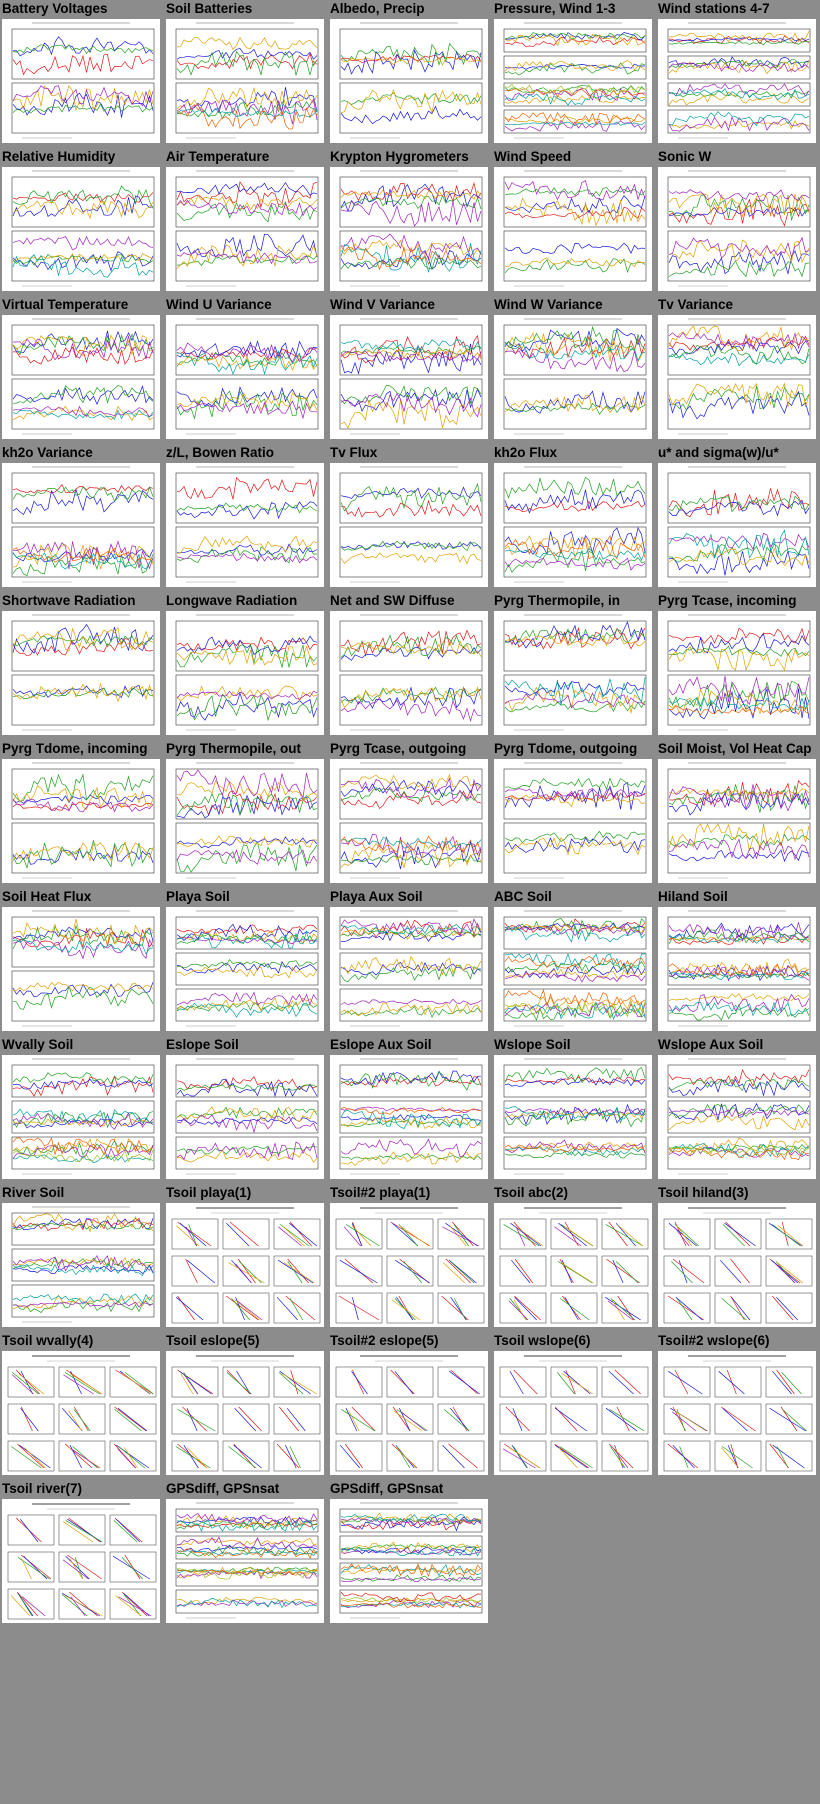  Describe the element at coordinates (82, 222) in the screenshot. I see `thumbnail-link: Relative Humidity` at that location.